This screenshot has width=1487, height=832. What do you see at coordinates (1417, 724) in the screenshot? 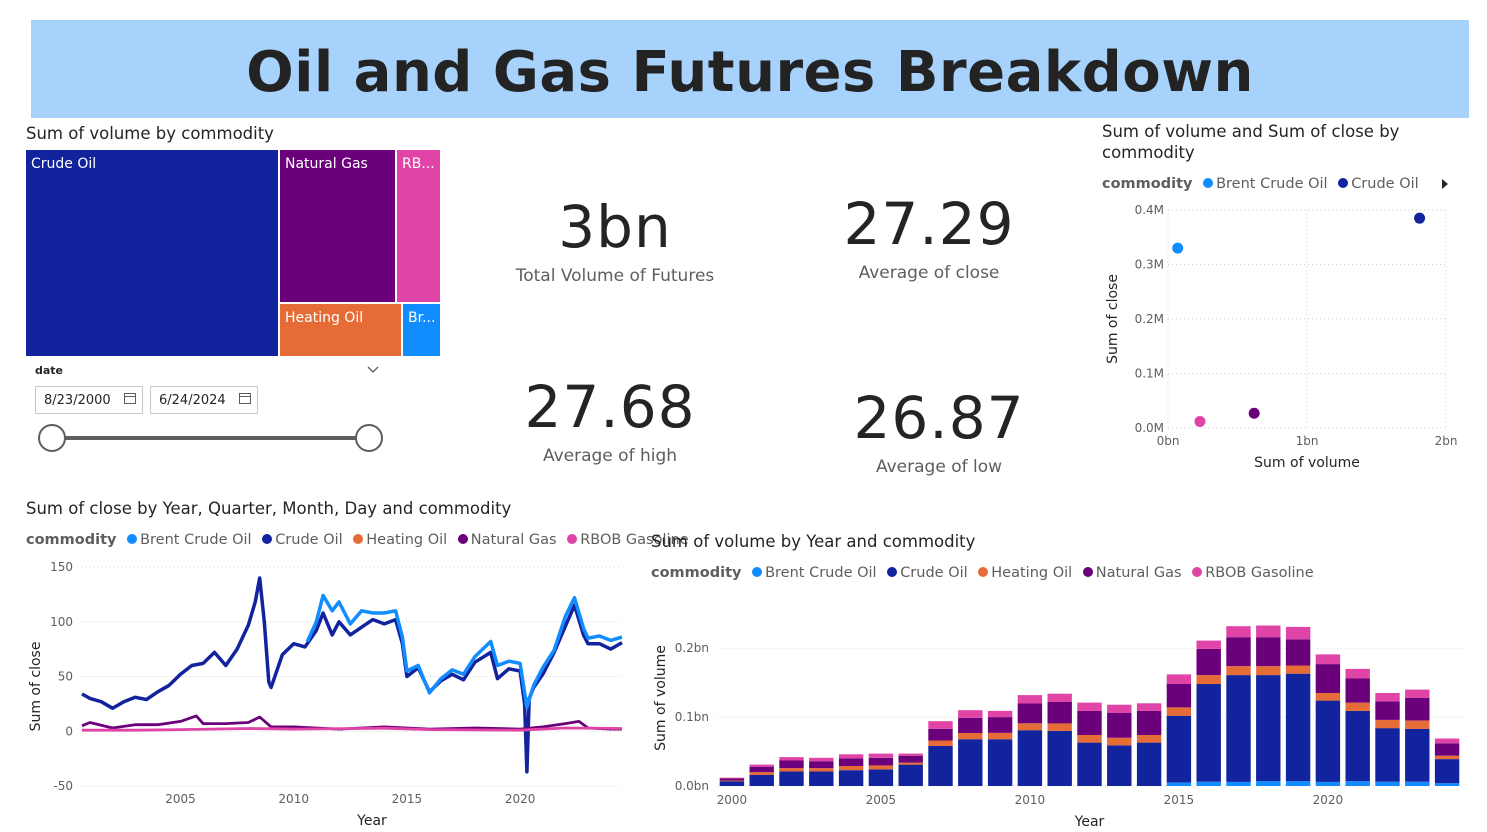
I see `bar-heating-oil-2023` at bounding box center [1417, 724].